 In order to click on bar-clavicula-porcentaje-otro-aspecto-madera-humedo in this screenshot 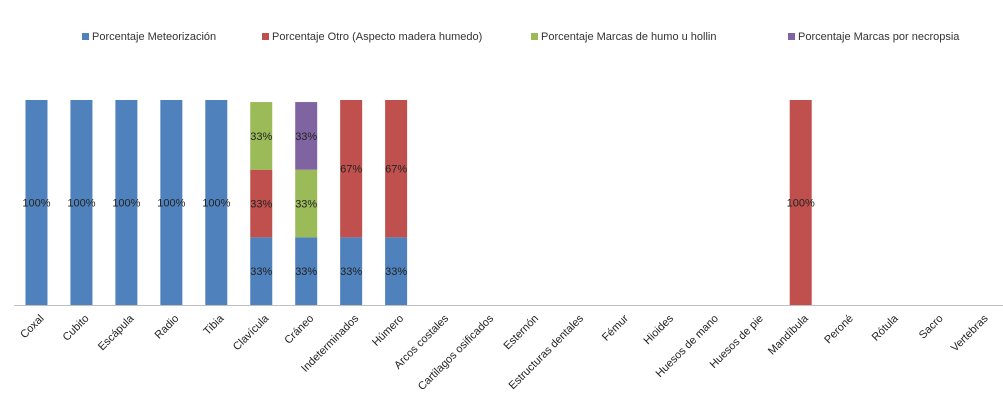, I will do `click(261, 203)`.